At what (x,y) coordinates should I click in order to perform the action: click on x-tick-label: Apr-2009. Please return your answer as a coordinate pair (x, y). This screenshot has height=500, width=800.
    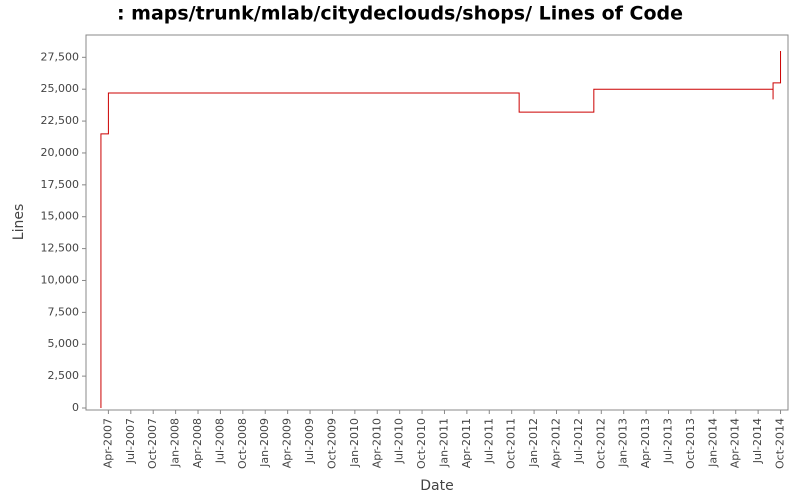
    Looking at the image, I should click on (287, 443).